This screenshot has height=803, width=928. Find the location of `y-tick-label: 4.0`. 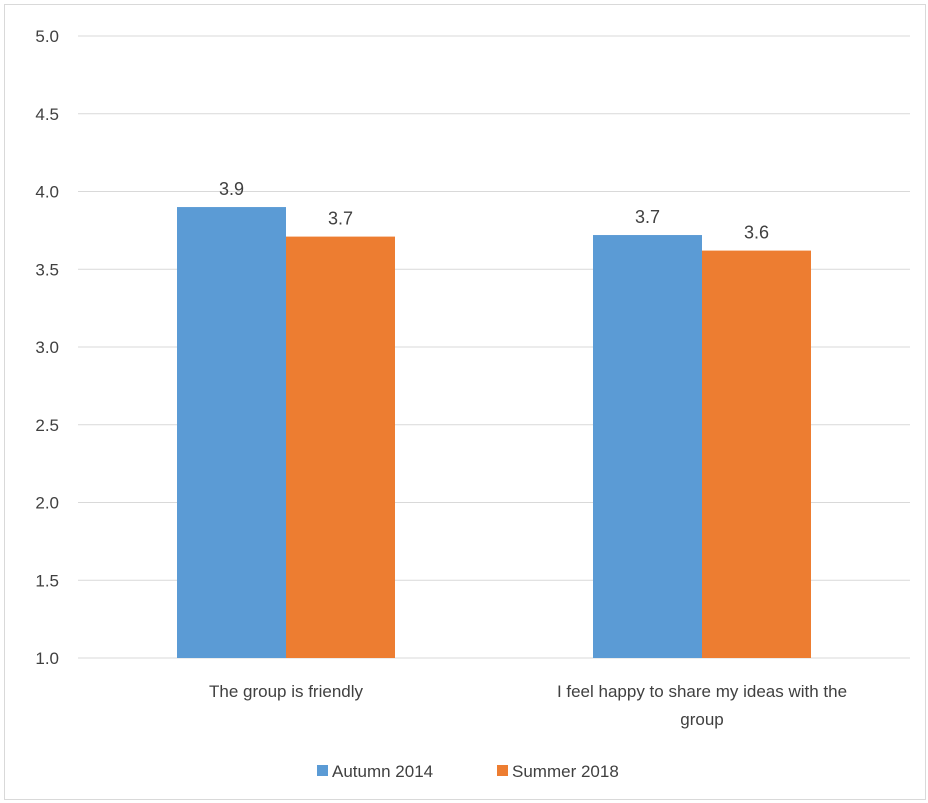

y-tick-label: 4.0 is located at coordinates (47, 192).